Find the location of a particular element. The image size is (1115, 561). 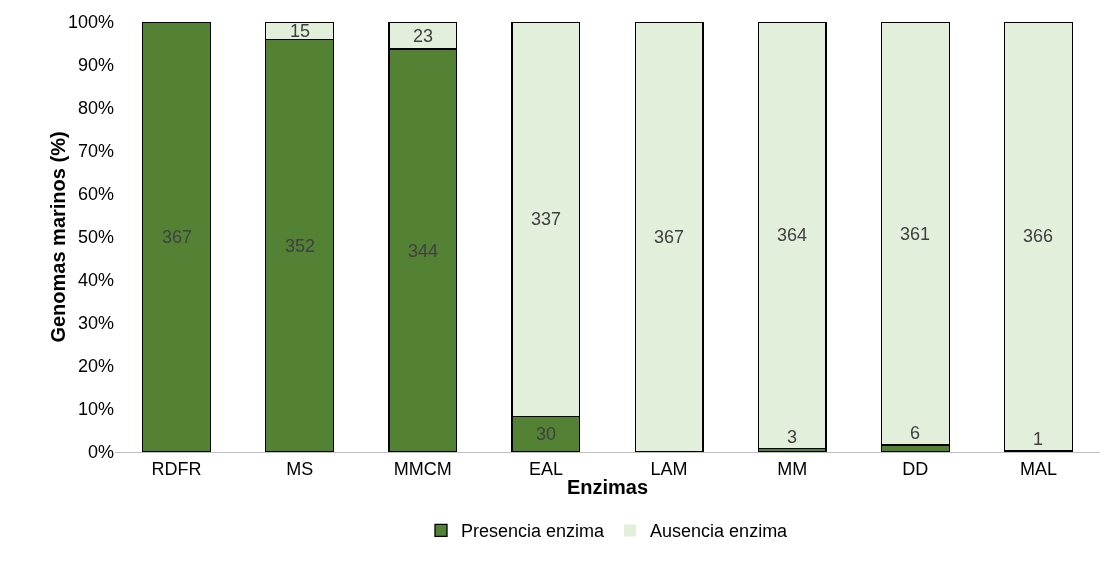

annotation: 344 is located at coordinates (423, 251).